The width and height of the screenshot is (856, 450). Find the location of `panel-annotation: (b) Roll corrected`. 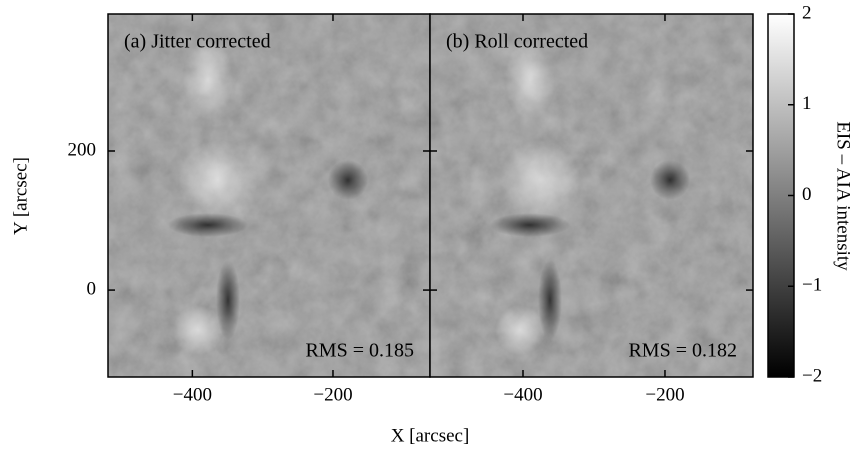

panel-annotation: (b) Roll corrected is located at coordinates (517, 42).